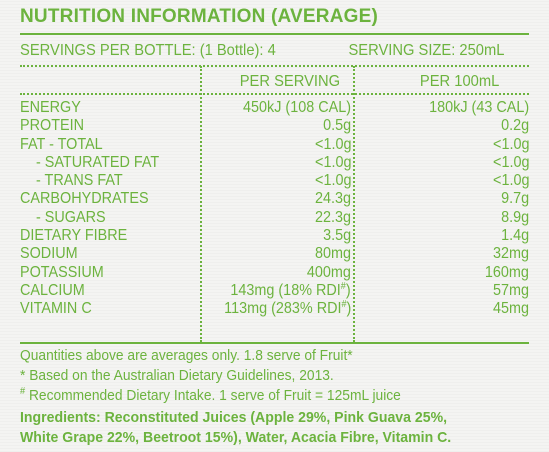 Image resolution: width=549 pixels, height=452 pixels. What do you see at coordinates (286, 290) in the screenshot?
I see `per-serving-amount: 143mg (18% RDI` at bounding box center [286, 290].